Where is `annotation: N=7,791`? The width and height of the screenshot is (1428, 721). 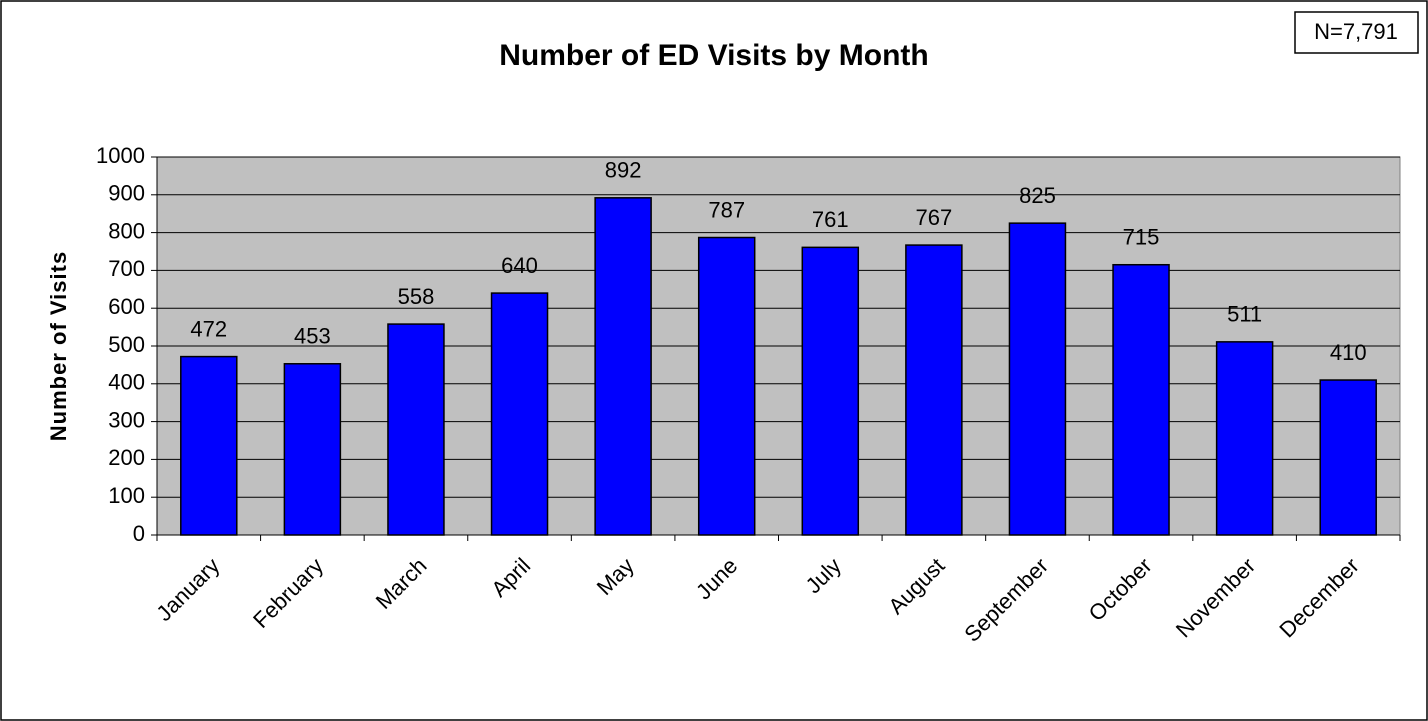 annotation: N=7,791 is located at coordinates (1356, 31).